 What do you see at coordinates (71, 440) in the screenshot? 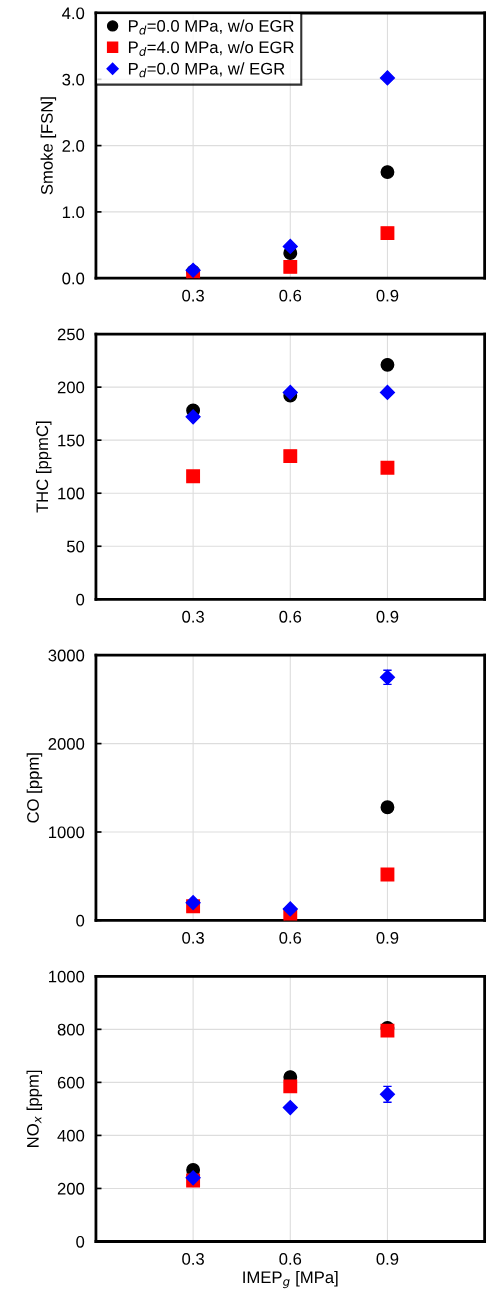
I see `y-tick-label: 150` at bounding box center [71, 440].